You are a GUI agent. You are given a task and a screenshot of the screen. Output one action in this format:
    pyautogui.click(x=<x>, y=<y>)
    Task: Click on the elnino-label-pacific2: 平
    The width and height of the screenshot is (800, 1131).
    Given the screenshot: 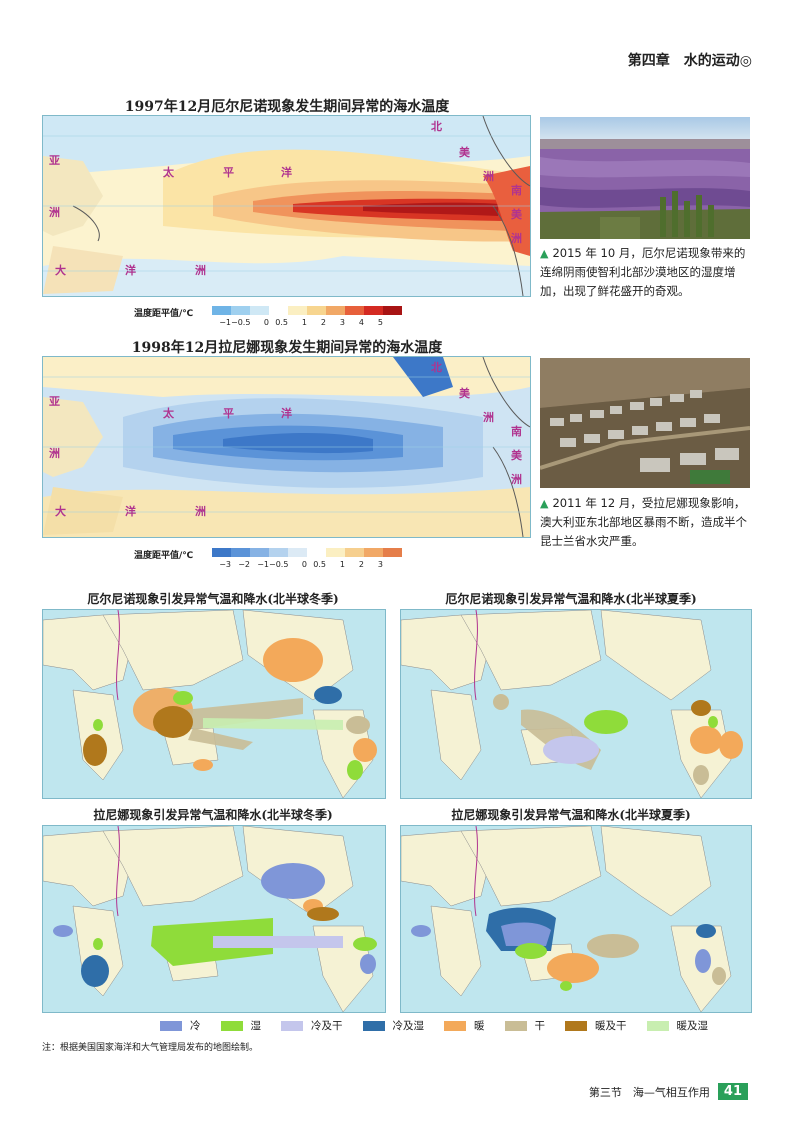 What is the action you would take?
    pyautogui.click(x=228, y=172)
    